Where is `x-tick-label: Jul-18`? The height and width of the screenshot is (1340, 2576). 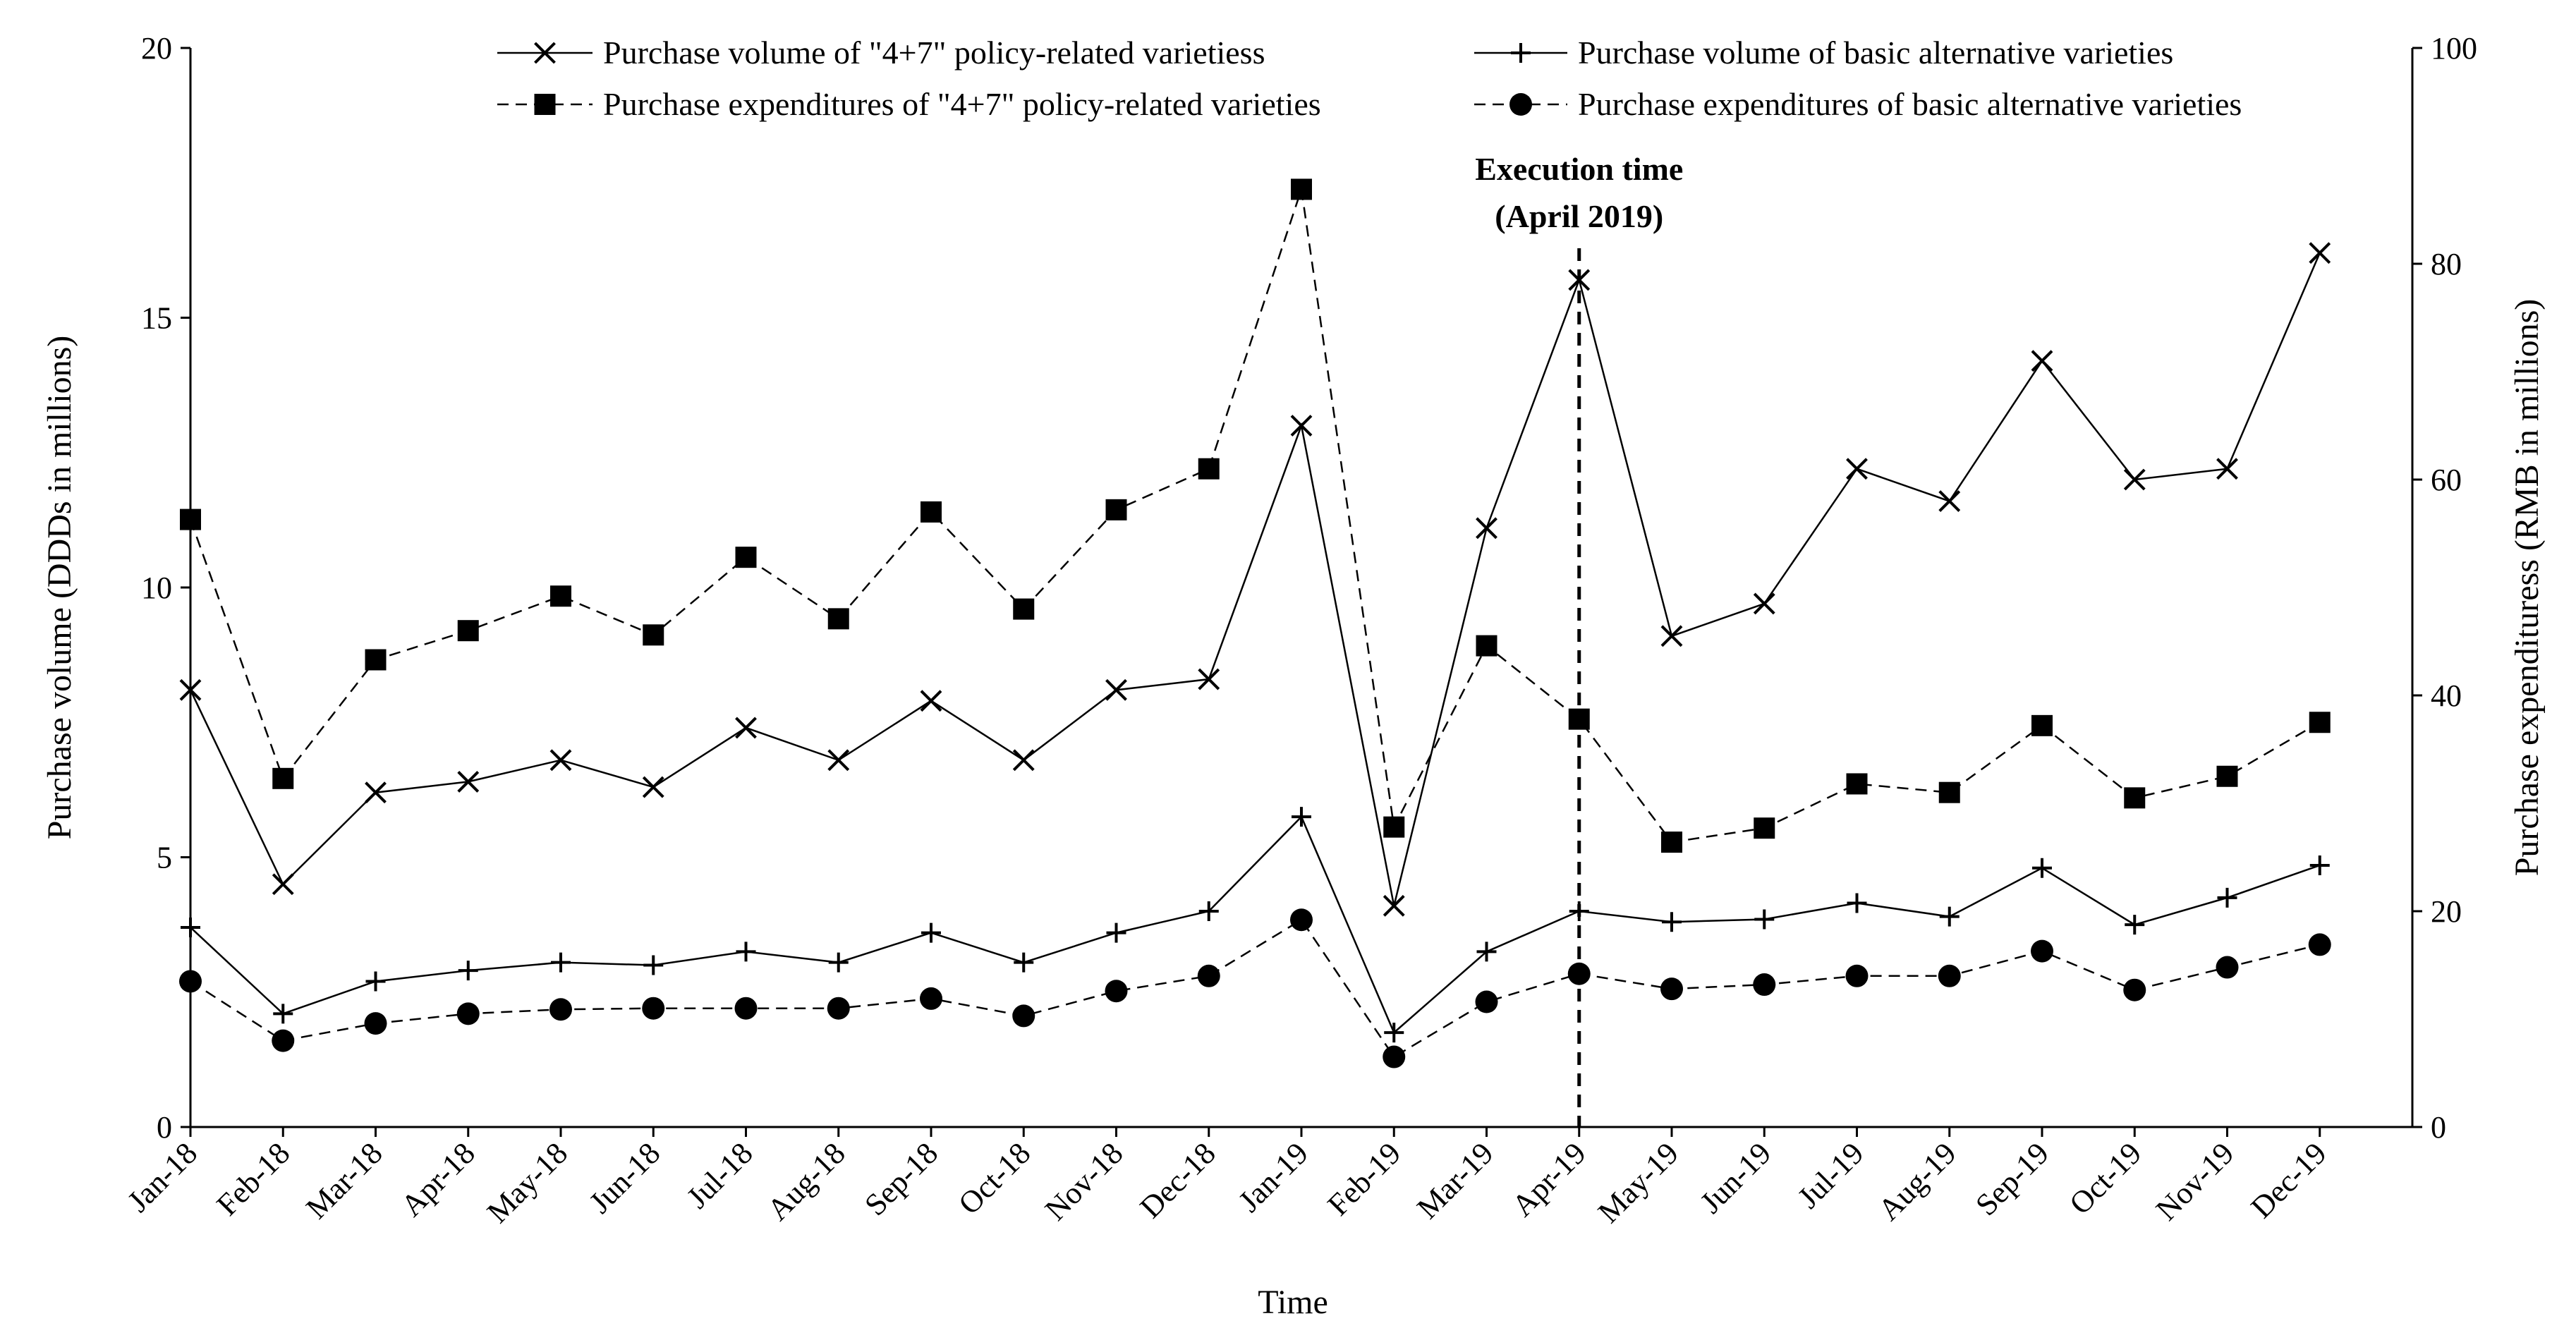 x-tick-label: Jul-18 is located at coordinates (719, 1174).